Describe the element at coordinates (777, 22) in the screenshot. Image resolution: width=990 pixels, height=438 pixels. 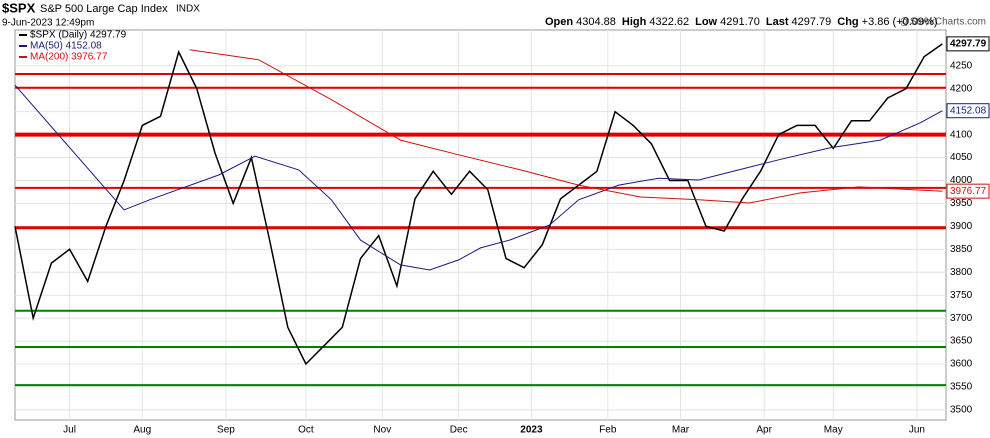
I see `quote-label: Last` at that location.